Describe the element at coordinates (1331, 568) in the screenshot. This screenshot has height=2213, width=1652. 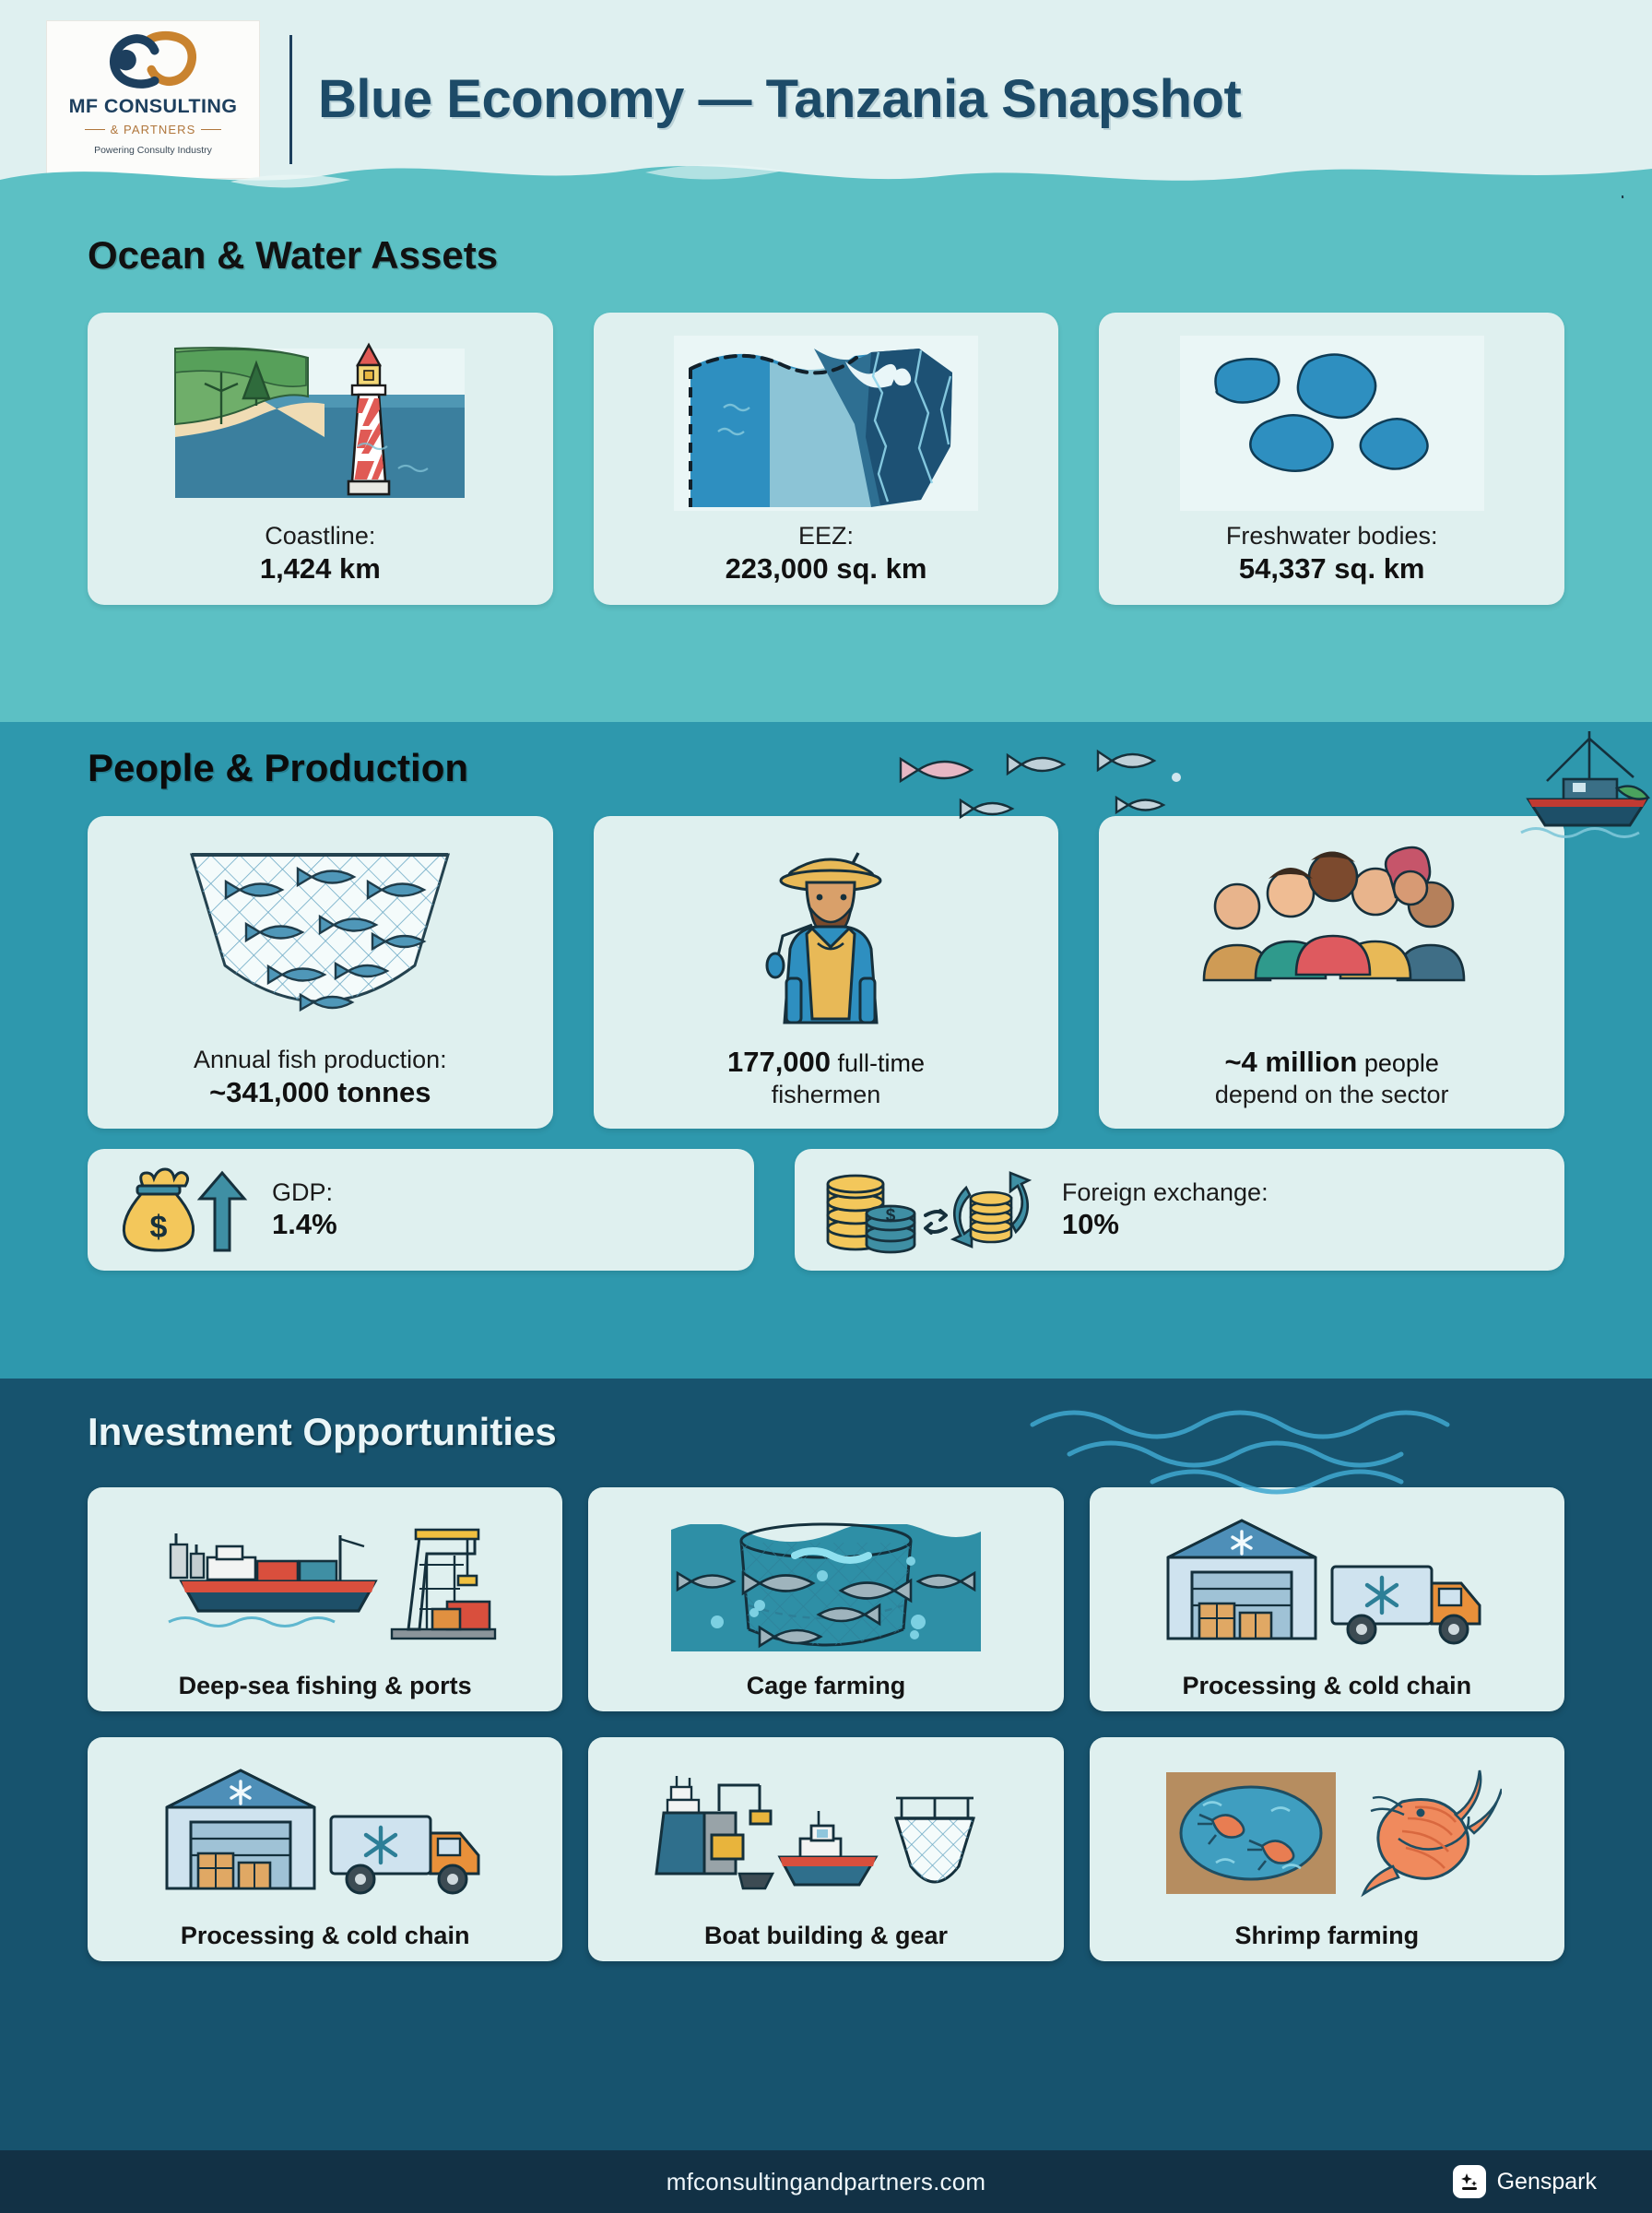
I see `card-freshwater-value: 54,337 sq. km` at that location.